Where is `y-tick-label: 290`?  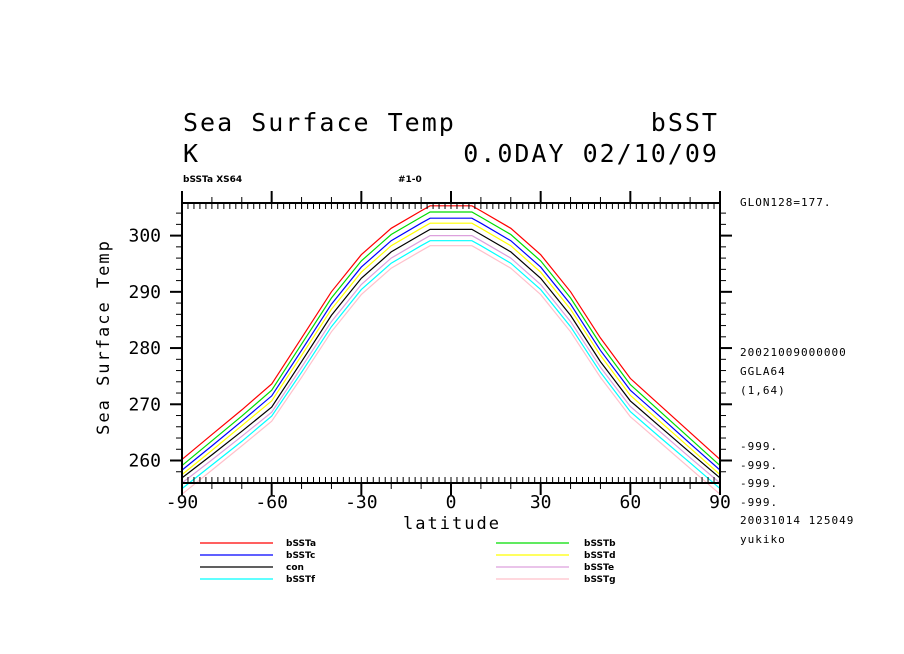 y-tick-label: 290 is located at coordinates (144, 292).